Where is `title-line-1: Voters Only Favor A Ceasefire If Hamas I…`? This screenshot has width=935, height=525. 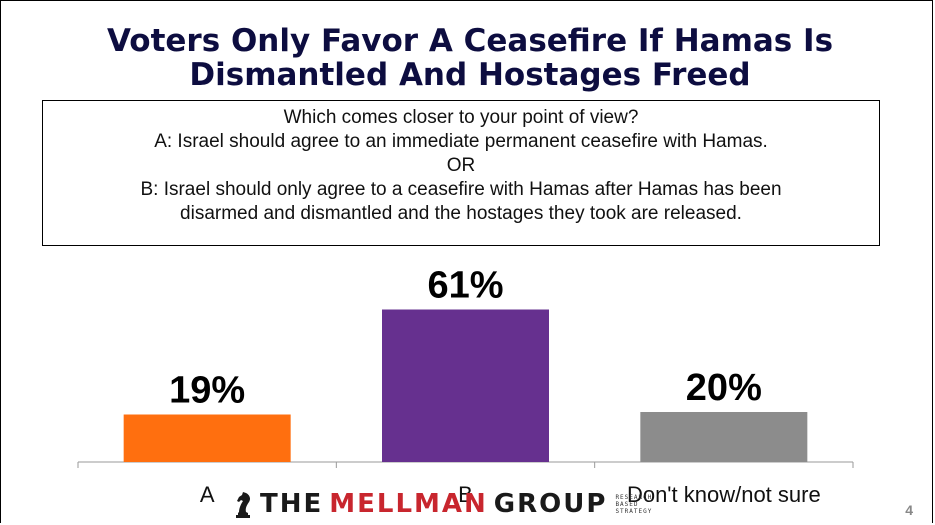 title-line-1: Voters Only Favor A Ceasefire If Hamas I… is located at coordinates (470, 41).